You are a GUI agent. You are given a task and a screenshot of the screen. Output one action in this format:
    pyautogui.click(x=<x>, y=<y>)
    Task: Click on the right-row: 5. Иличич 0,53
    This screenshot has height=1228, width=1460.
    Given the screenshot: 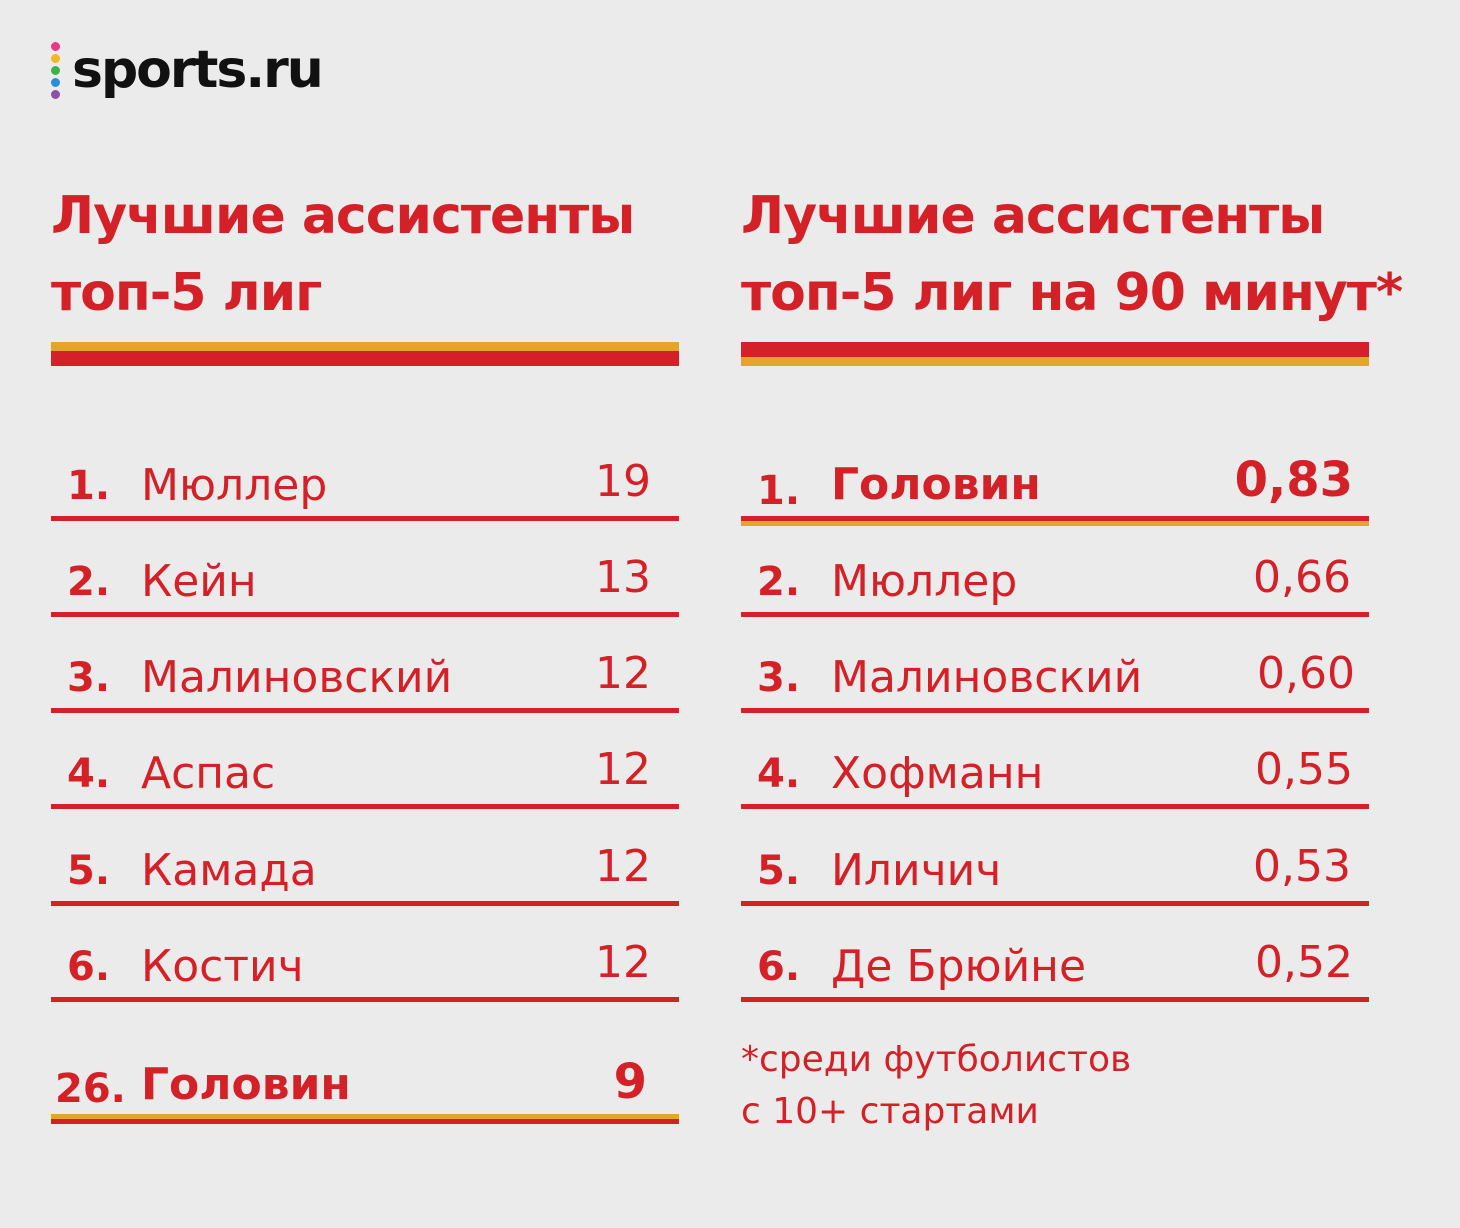 What is the action you would take?
    pyautogui.click(x=1055, y=873)
    